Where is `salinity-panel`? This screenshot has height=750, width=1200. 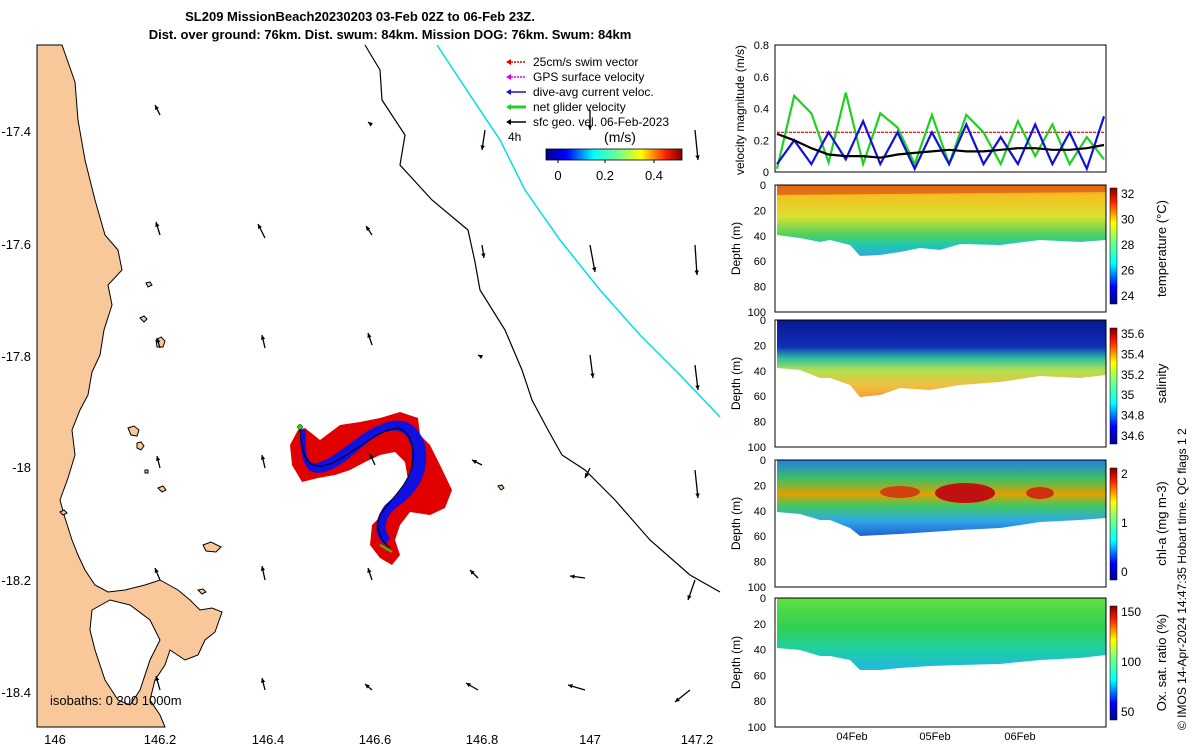
salinity-panel is located at coordinates (946, 383).